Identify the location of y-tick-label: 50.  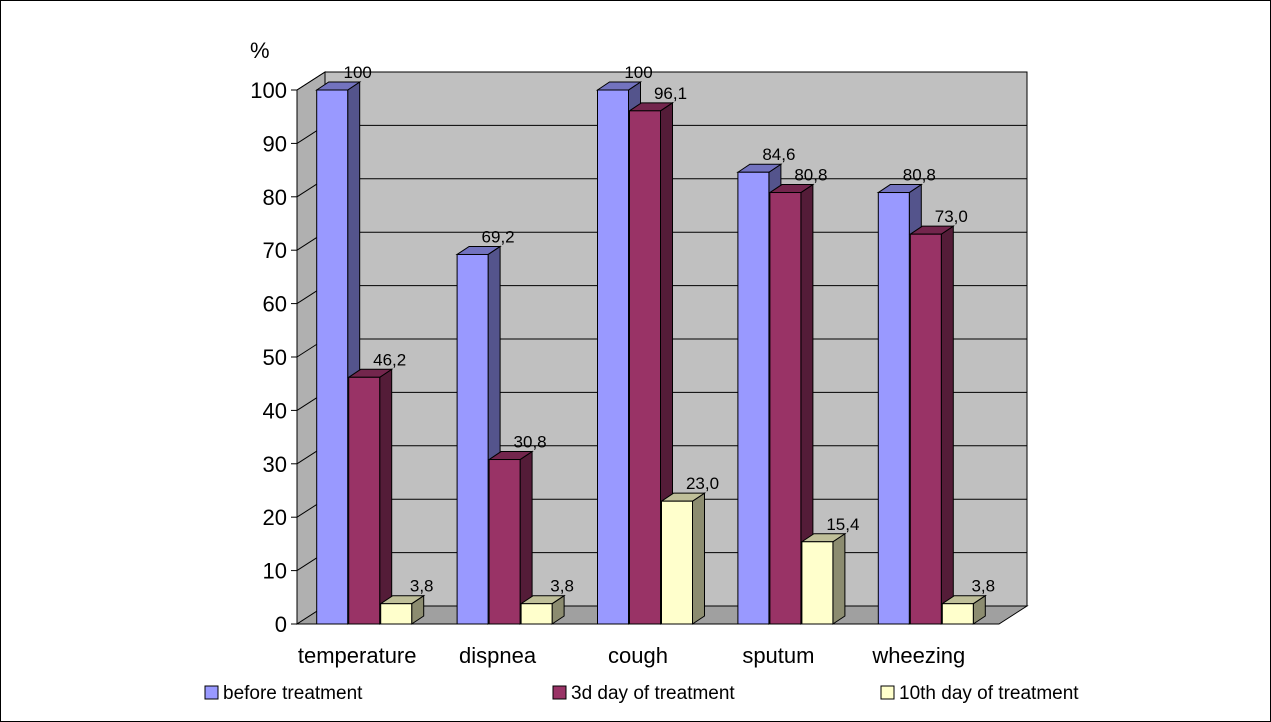
(275, 357).